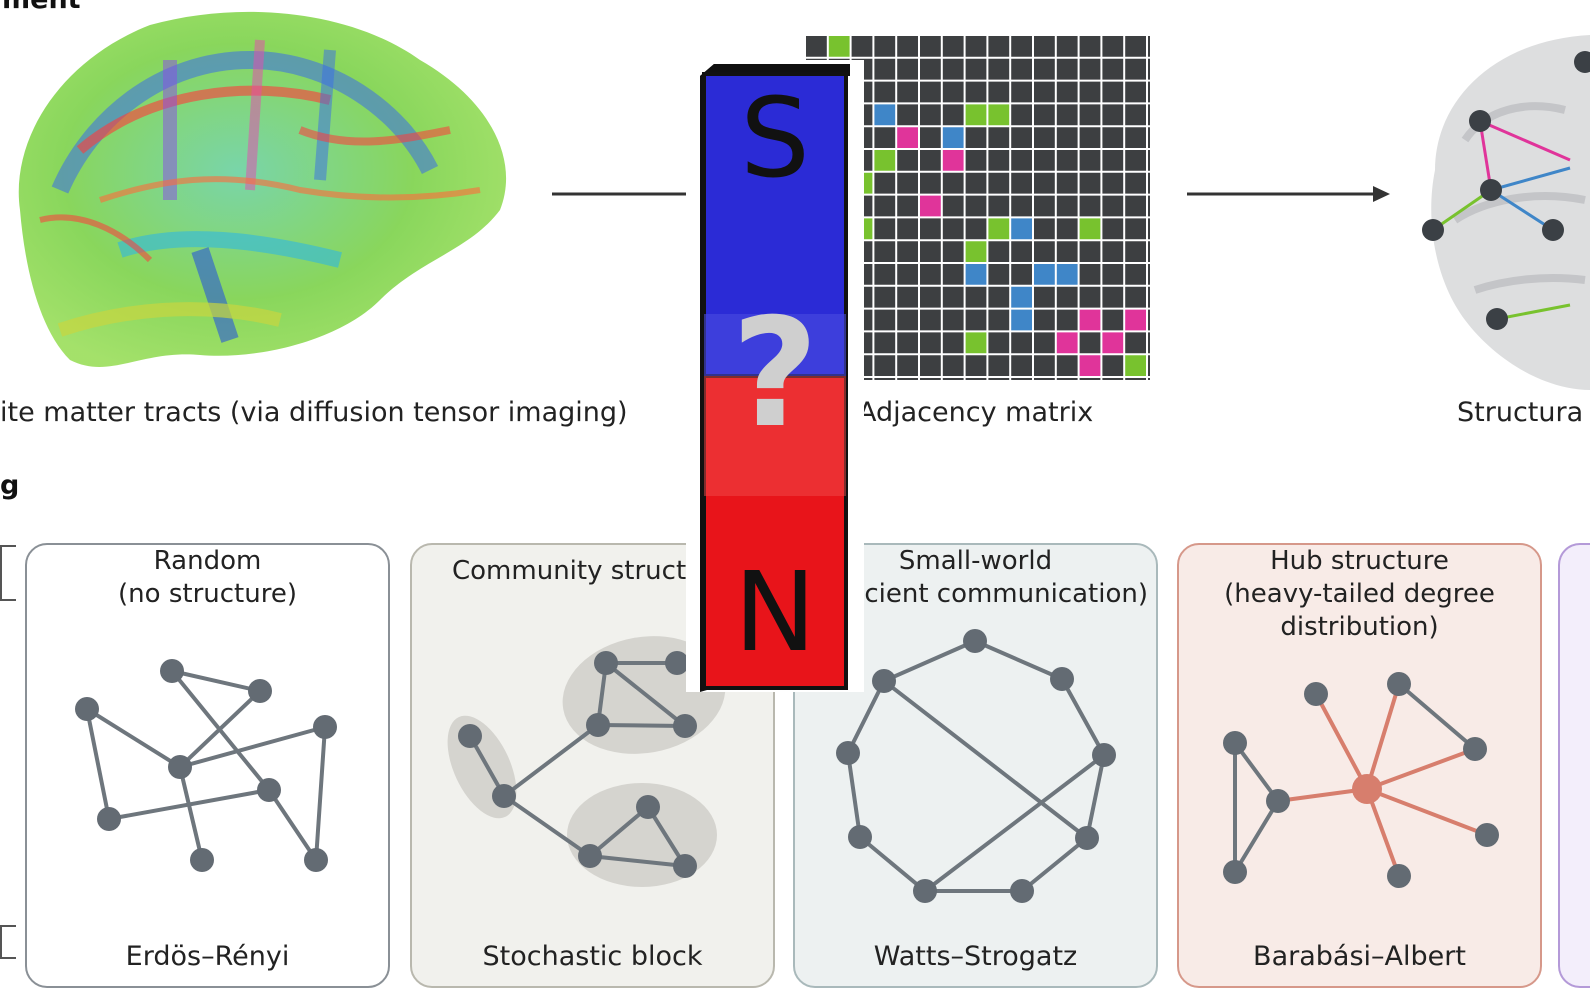 The width and height of the screenshot is (1590, 994). I want to click on model-panel-partial, so click(1574, 765).